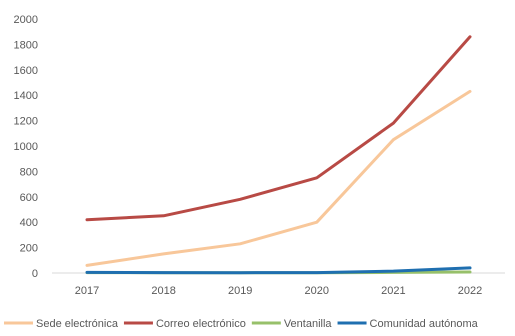  What do you see at coordinates (317, 291) in the screenshot?
I see `x-tick-label: 2020` at bounding box center [317, 291].